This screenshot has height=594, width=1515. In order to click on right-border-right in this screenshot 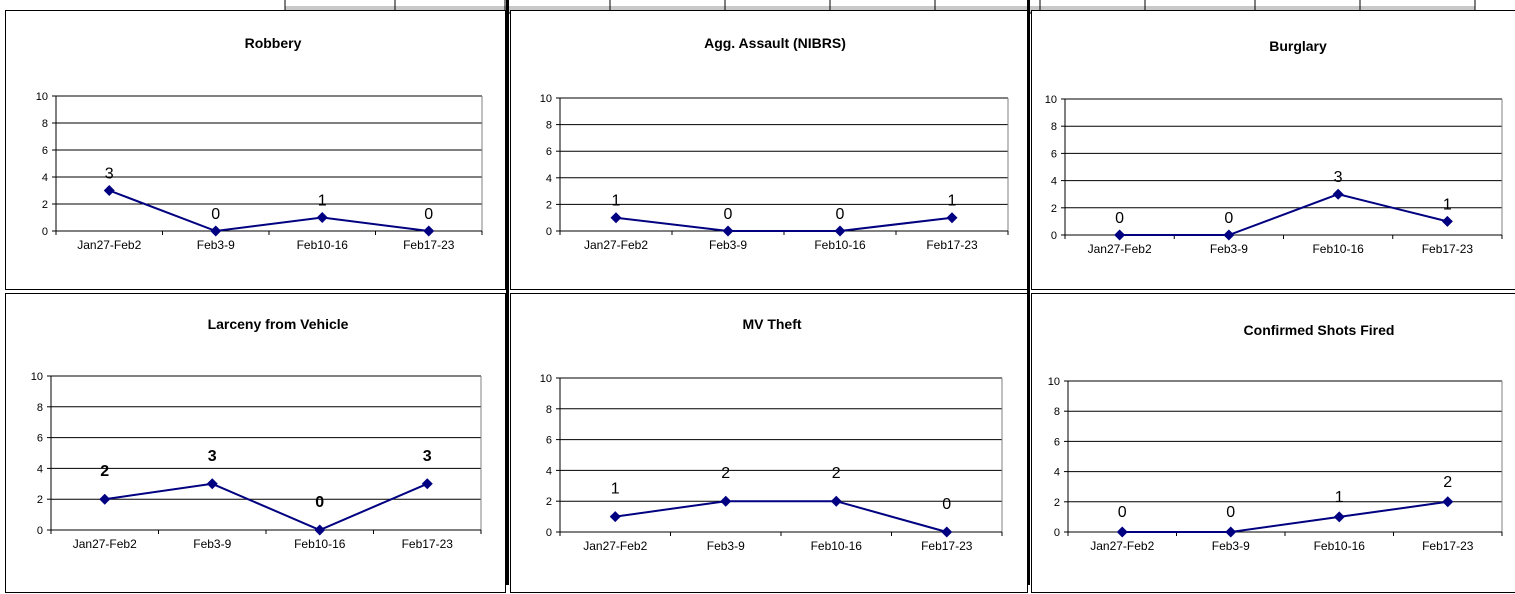, I will do `click(1028, 292)`.